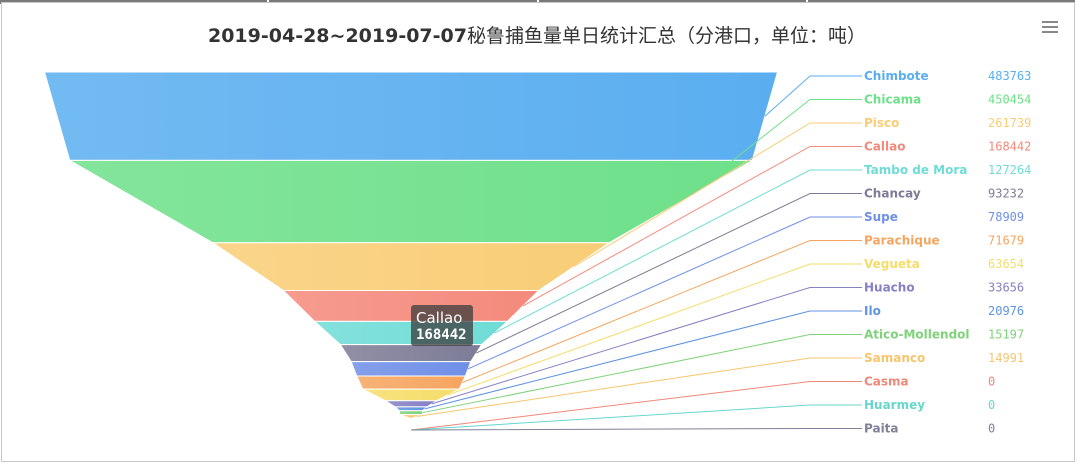  Describe the element at coordinates (439, 318) in the screenshot. I see `tooltip-name: Callao` at that location.